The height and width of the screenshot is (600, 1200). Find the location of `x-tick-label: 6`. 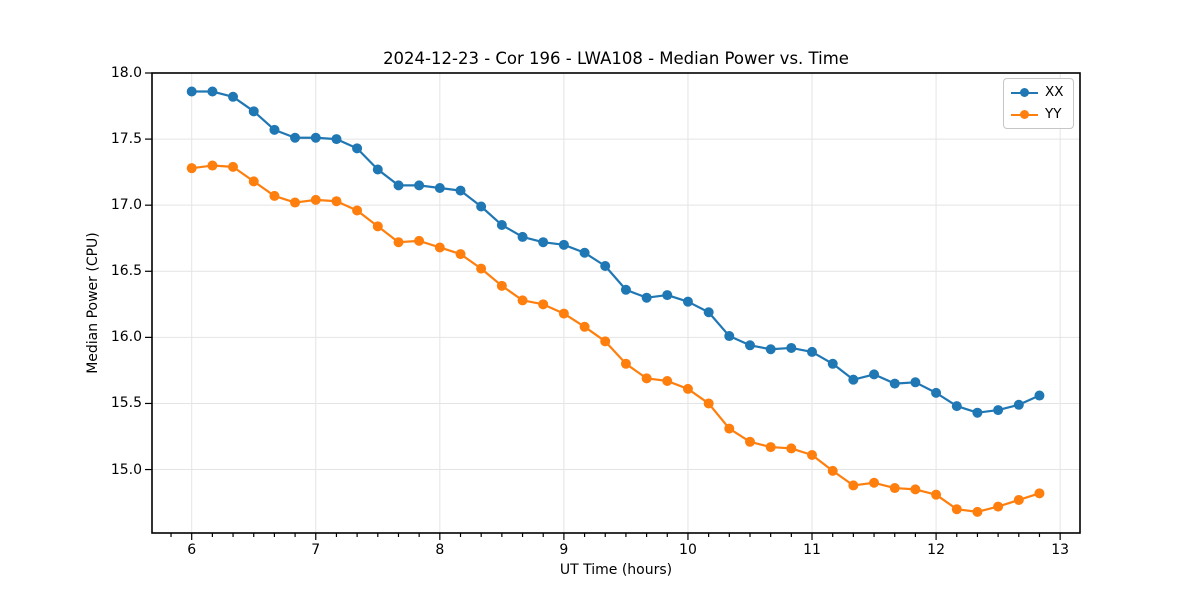

x-tick-label: 6 is located at coordinates (192, 550).